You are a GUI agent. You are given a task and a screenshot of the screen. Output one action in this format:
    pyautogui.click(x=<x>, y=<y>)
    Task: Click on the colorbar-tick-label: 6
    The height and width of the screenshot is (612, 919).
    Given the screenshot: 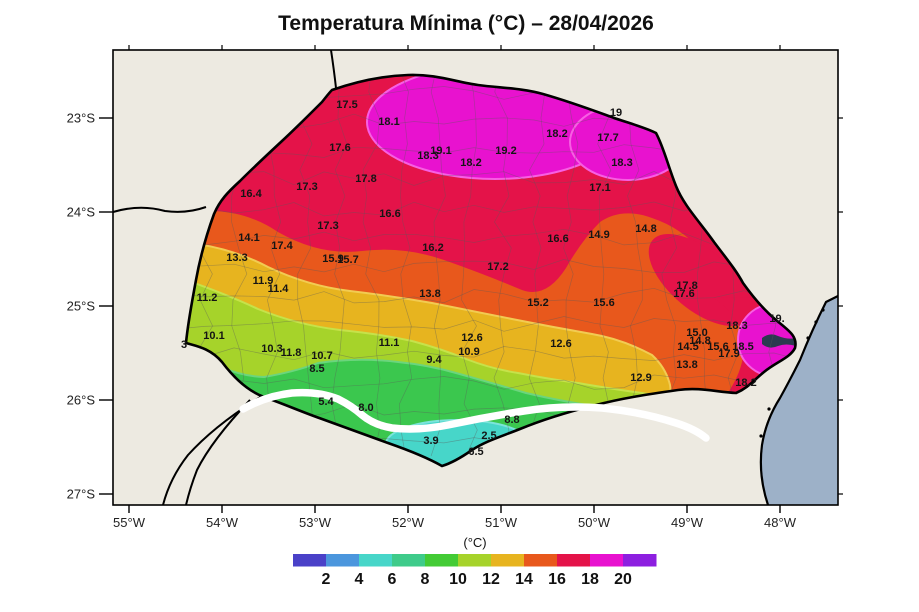 What is the action you would take?
    pyautogui.click(x=392, y=579)
    